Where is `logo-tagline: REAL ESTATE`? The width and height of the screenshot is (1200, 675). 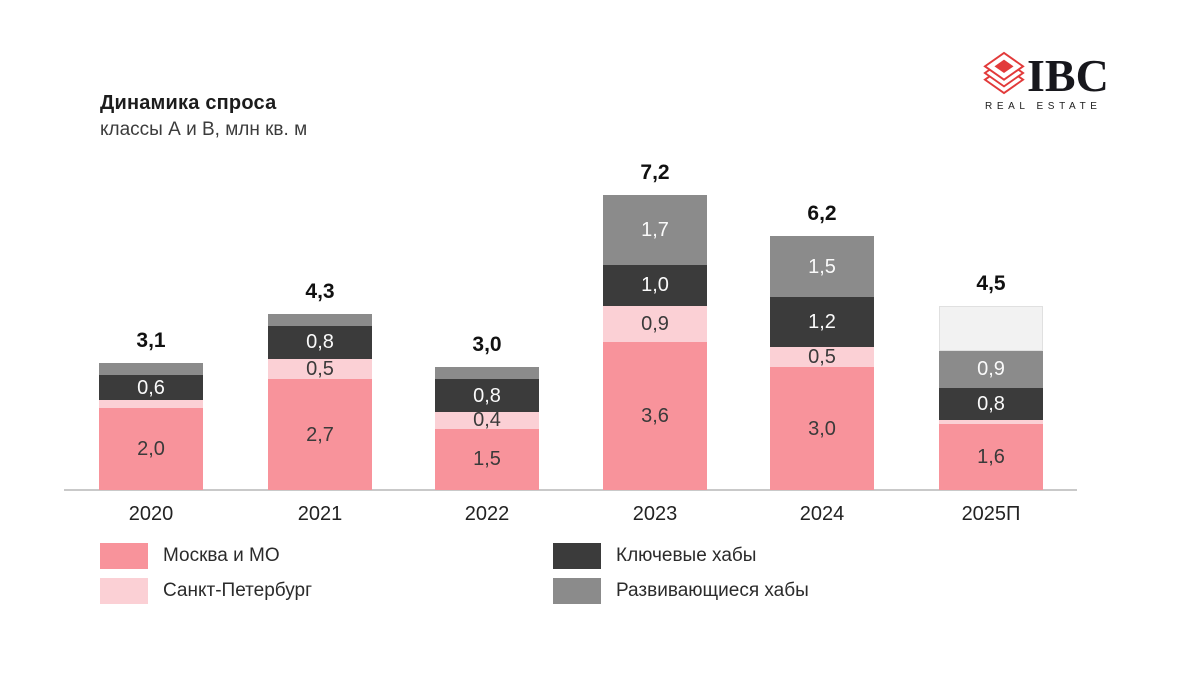
logo-tagline: REAL ESTATE is located at coordinates (1043, 106).